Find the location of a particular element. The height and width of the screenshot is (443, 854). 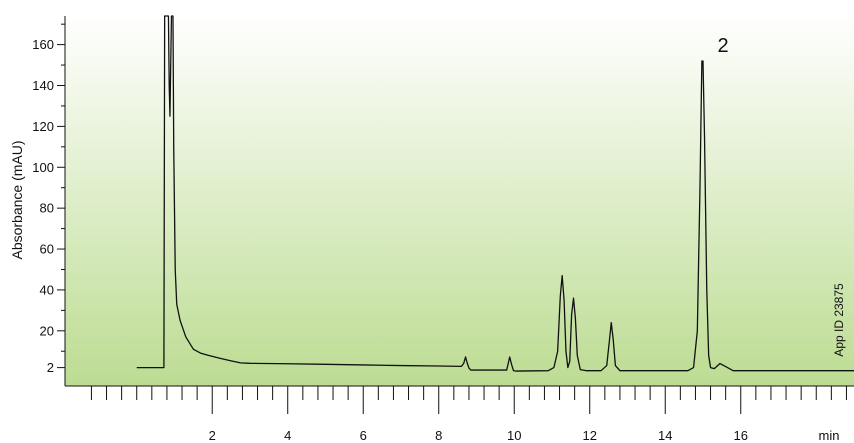

x-tick-label: 14 is located at coordinates (665, 435).